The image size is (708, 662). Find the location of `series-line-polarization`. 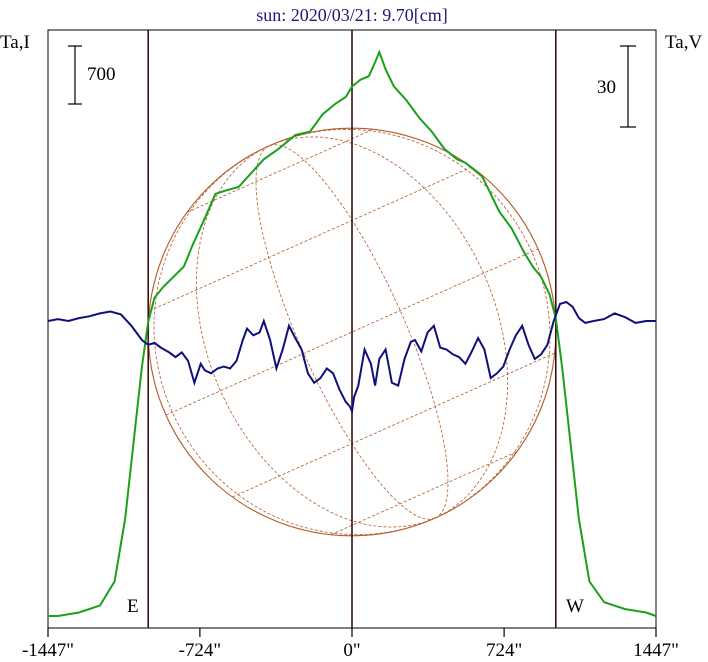

series-line-polarization is located at coordinates (351, 357).